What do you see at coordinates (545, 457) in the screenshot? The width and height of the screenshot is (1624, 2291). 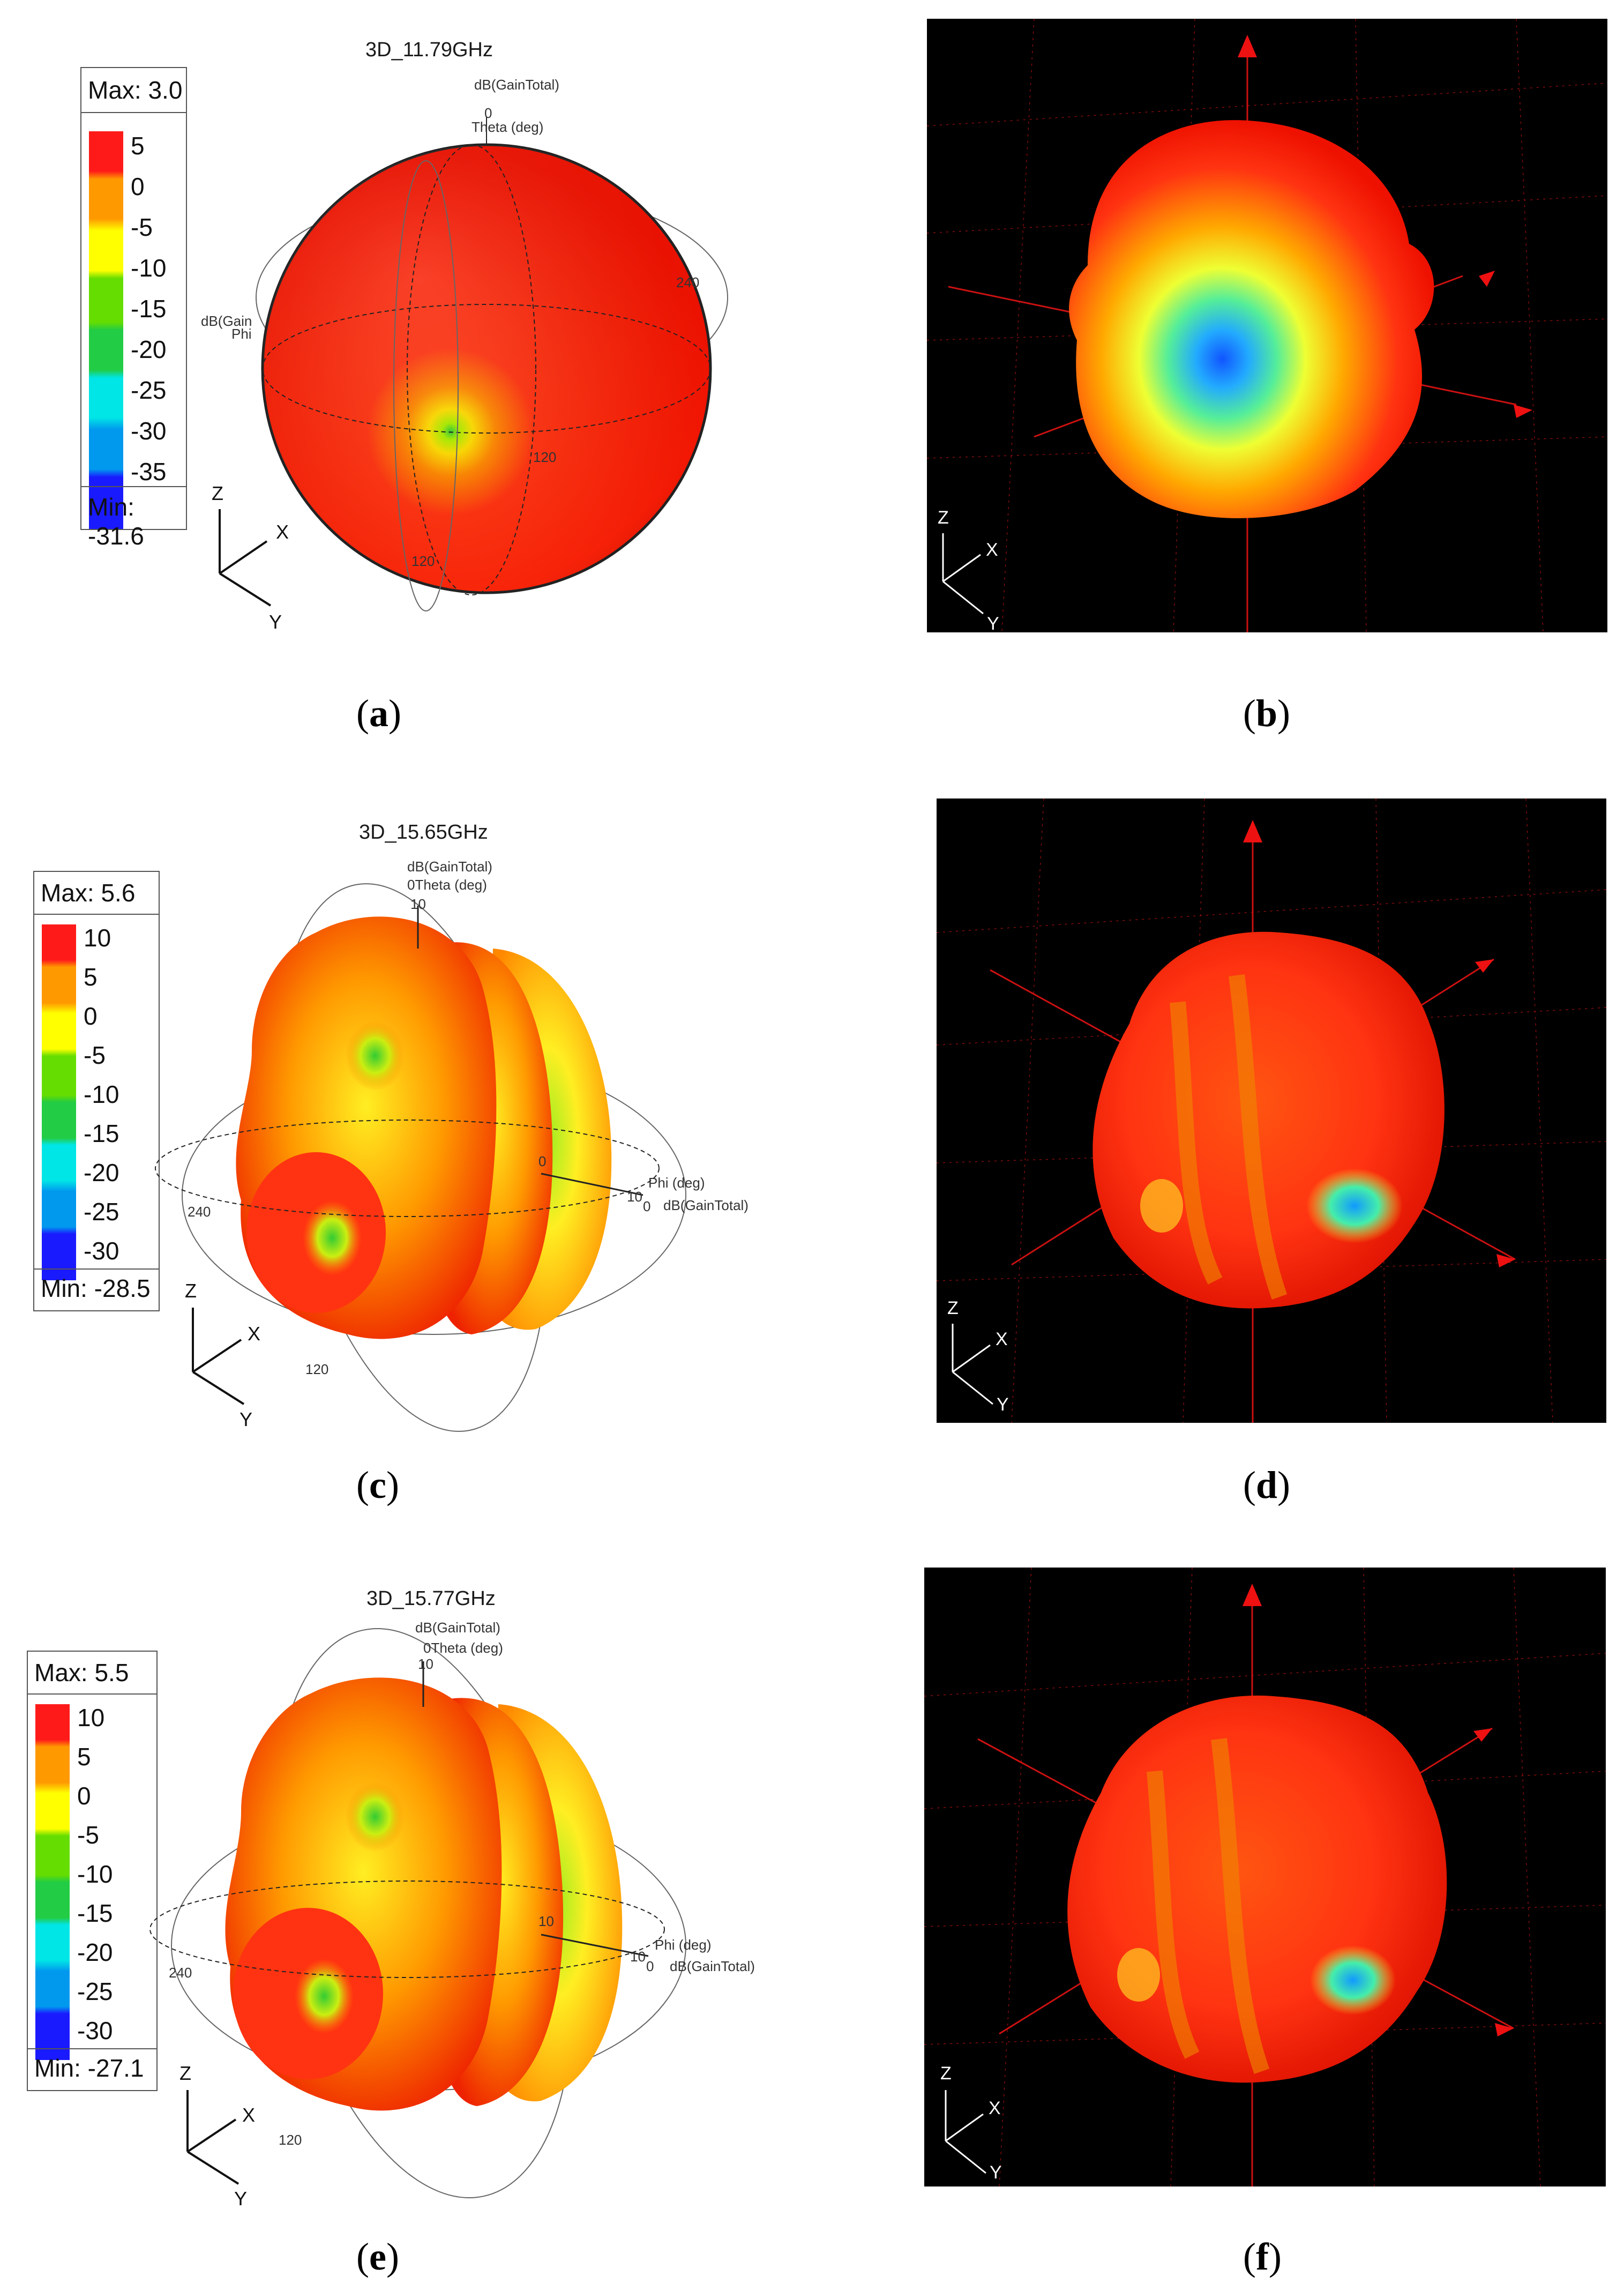 I see `annot-120a: 120` at bounding box center [545, 457].